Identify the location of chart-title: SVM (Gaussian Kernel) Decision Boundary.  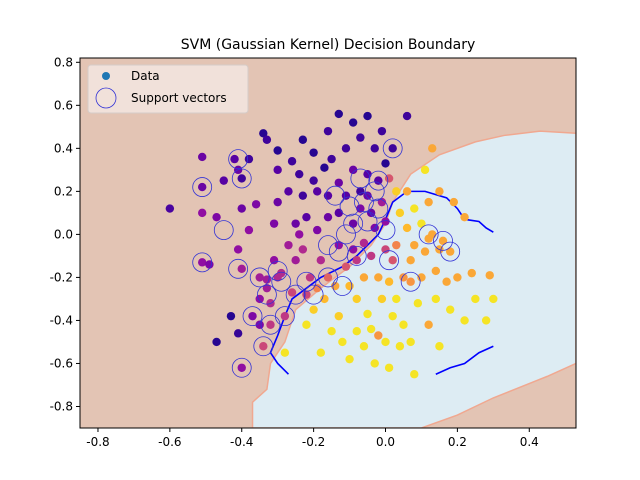
(328, 45).